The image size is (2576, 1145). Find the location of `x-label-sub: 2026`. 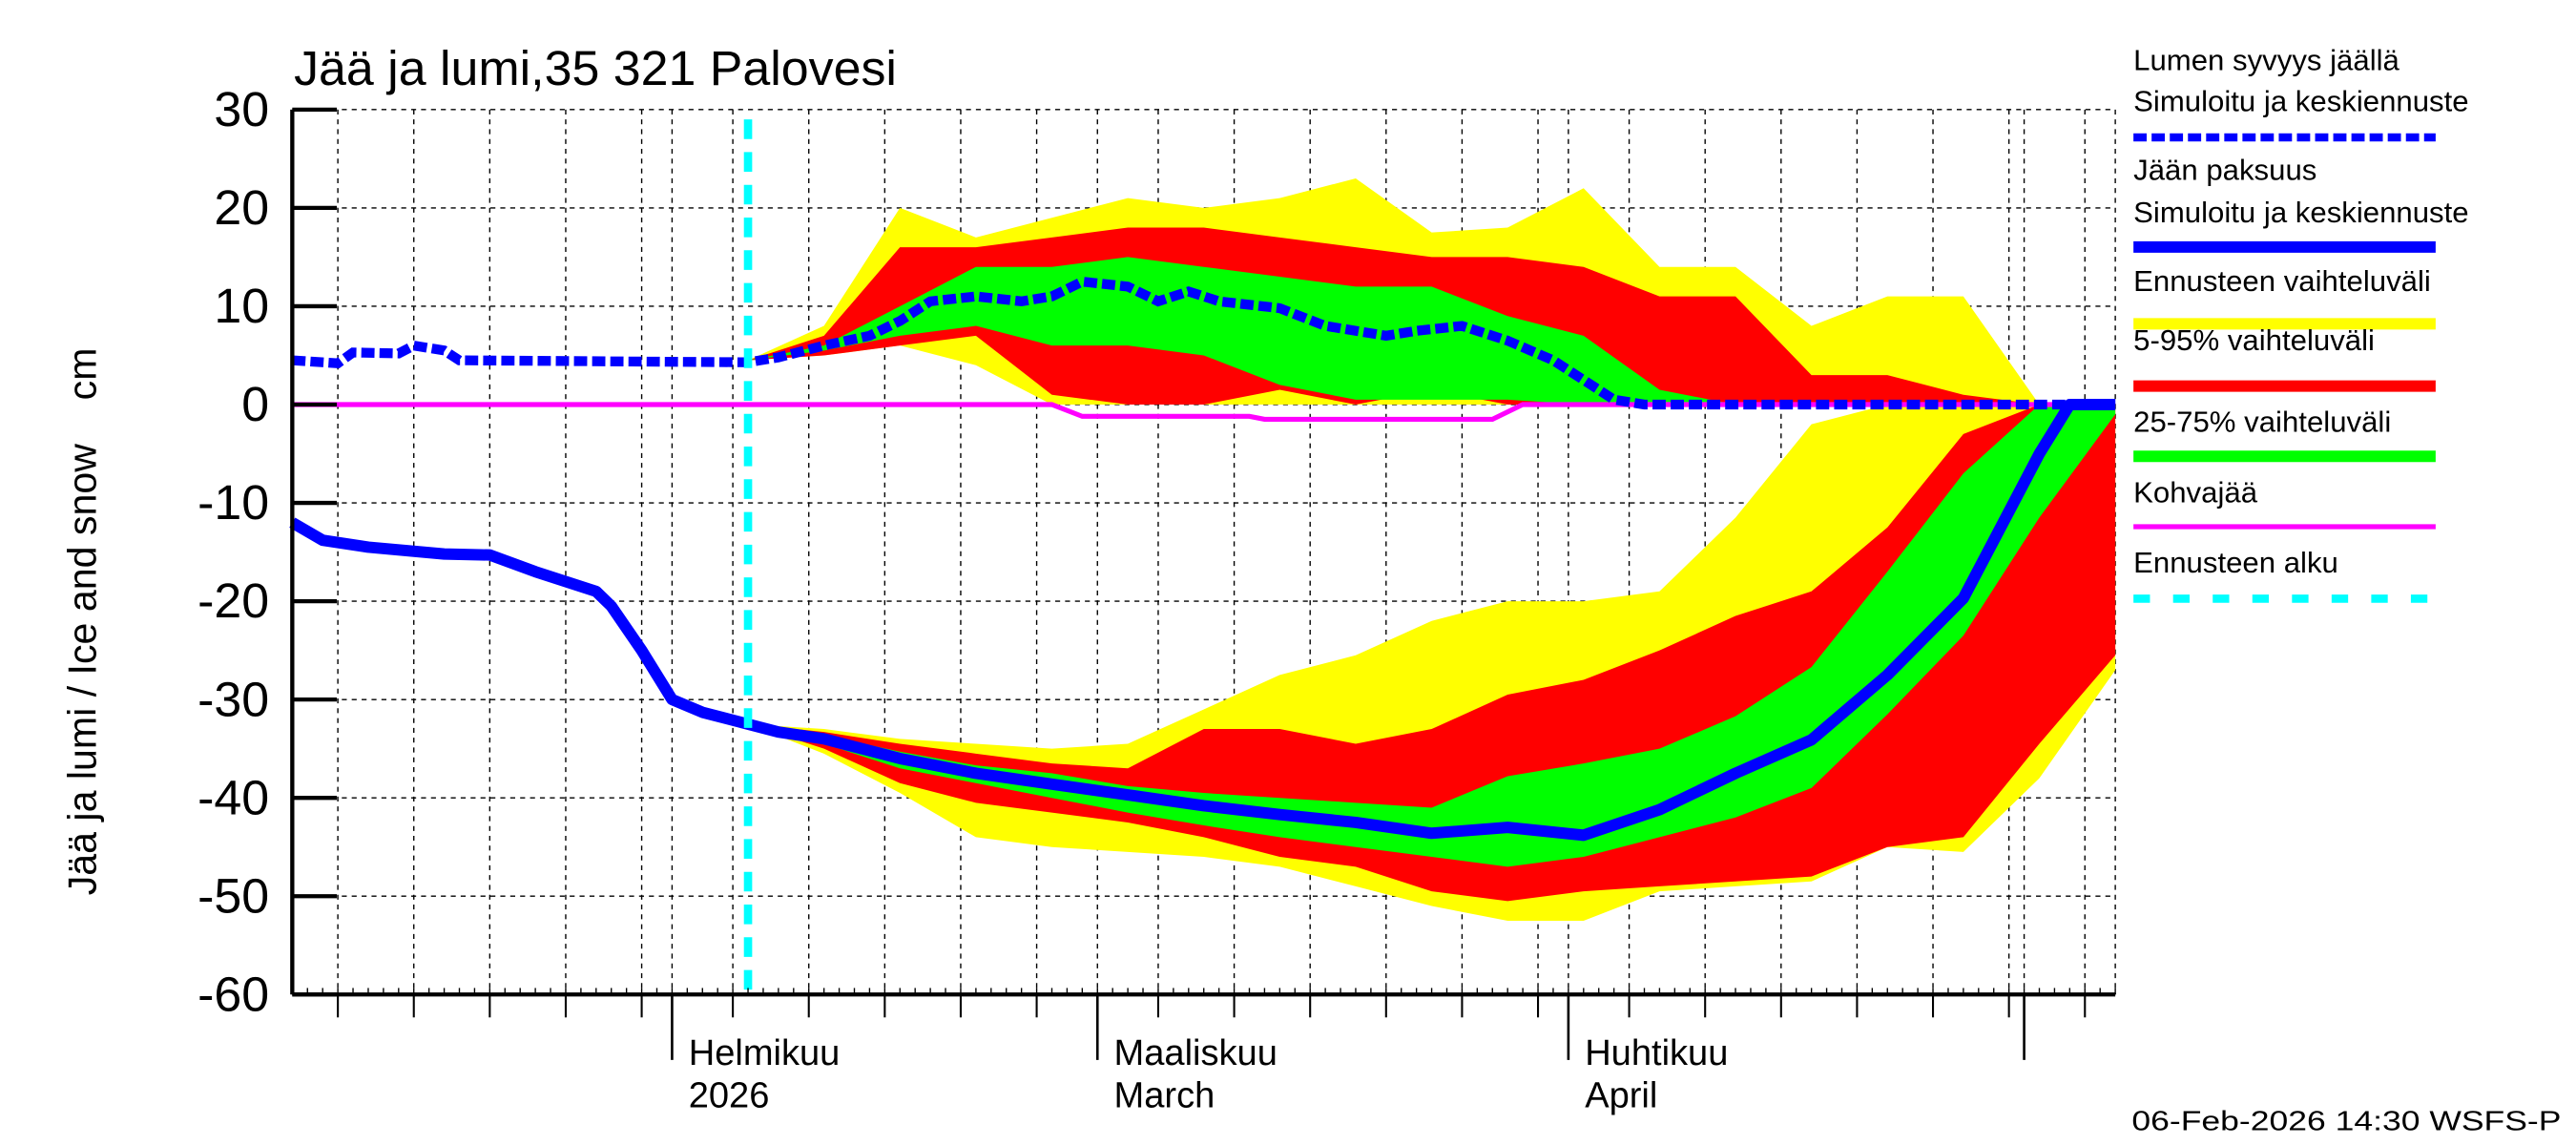

x-label-sub: 2026 is located at coordinates (729, 1096).